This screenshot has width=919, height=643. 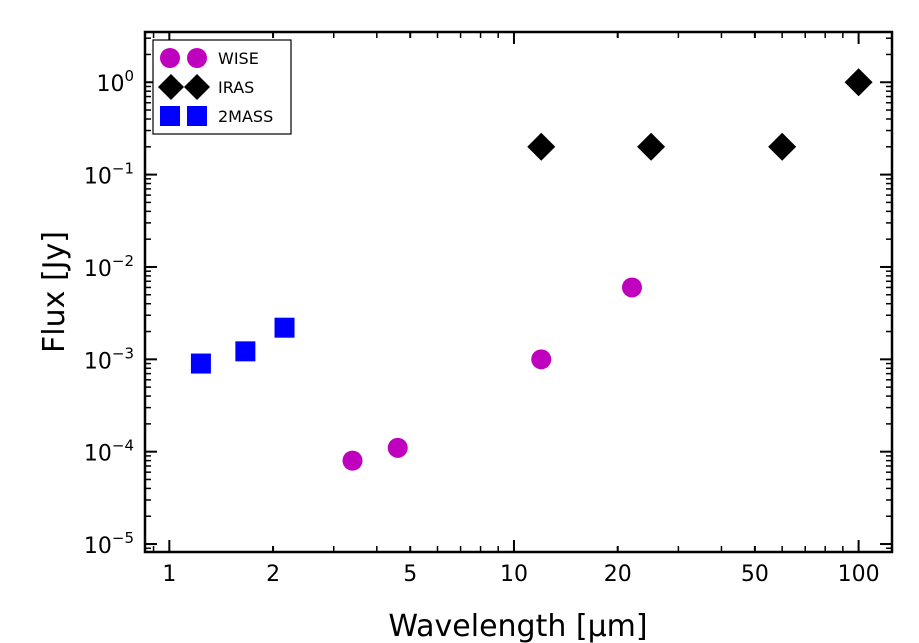 I want to click on x-tick-label: 100, so click(x=859, y=574).